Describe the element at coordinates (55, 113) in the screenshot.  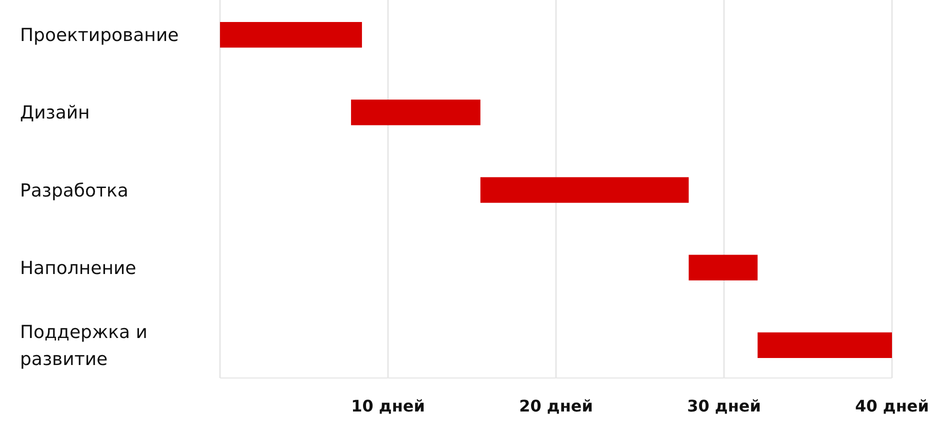
I see `y-tick-label: Дизайн` at that location.